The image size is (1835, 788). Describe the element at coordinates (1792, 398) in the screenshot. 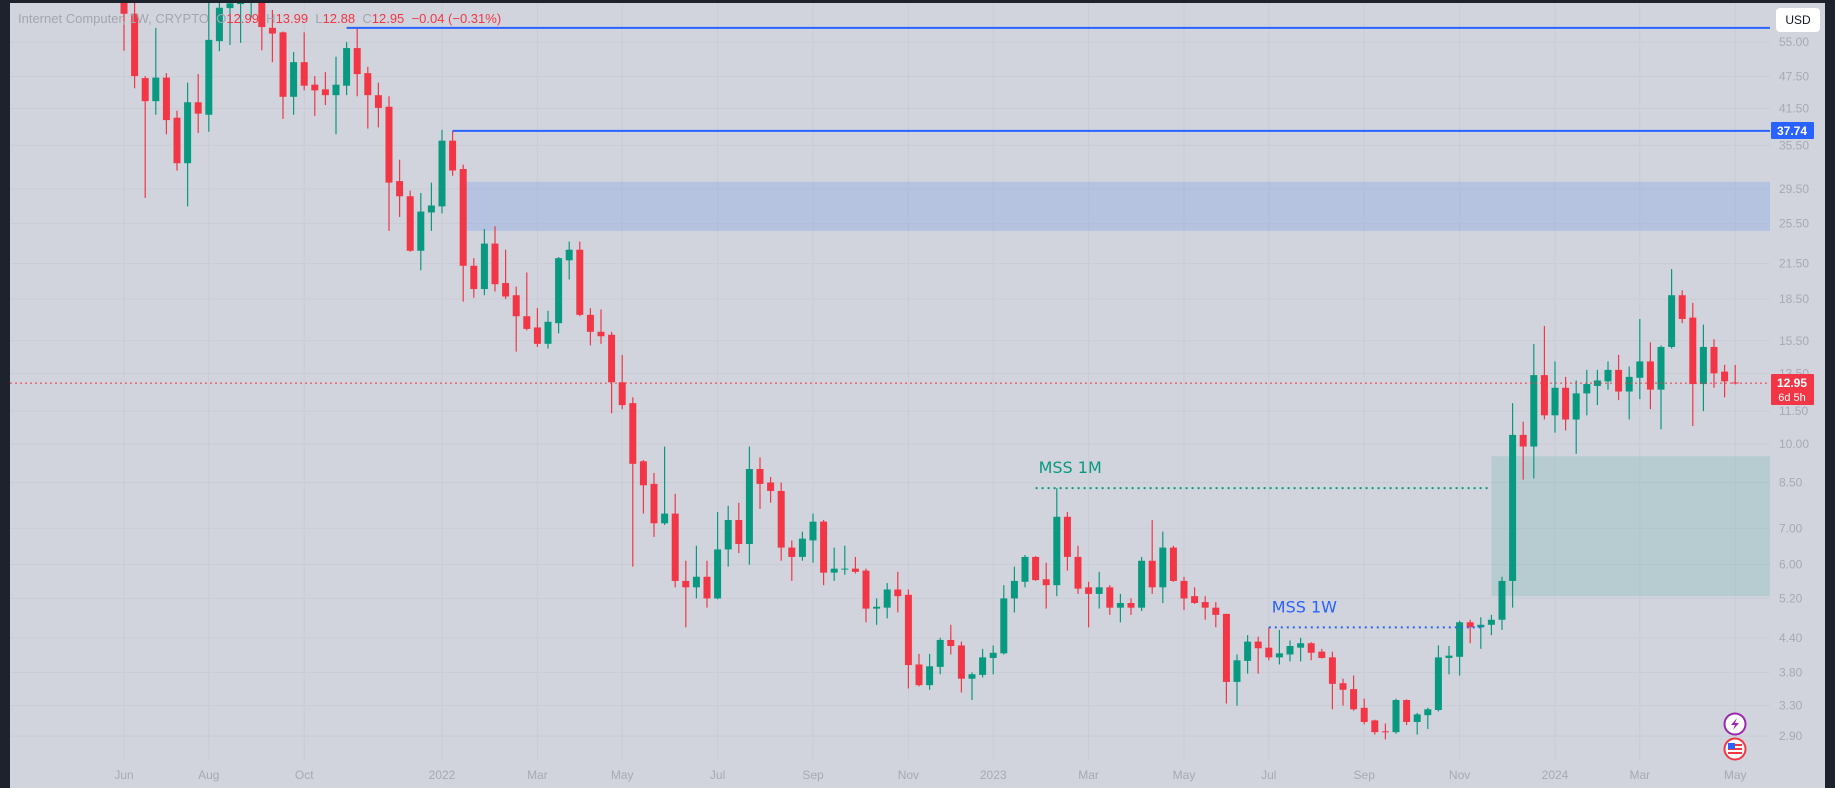

I see `bar-countdown: 6d 5h` at that location.